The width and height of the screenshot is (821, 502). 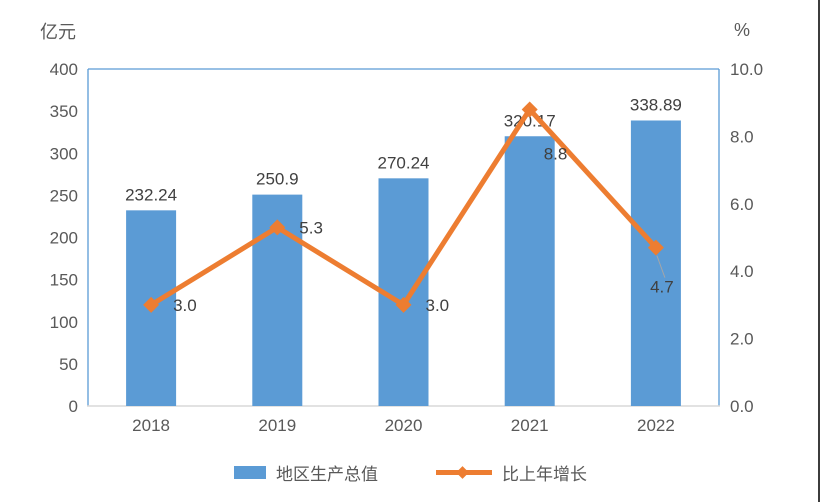 What do you see at coordinates (64, 238) in the screenshot?
I see `left-axis-tick-label: 200` at bounding box center [64, 238].